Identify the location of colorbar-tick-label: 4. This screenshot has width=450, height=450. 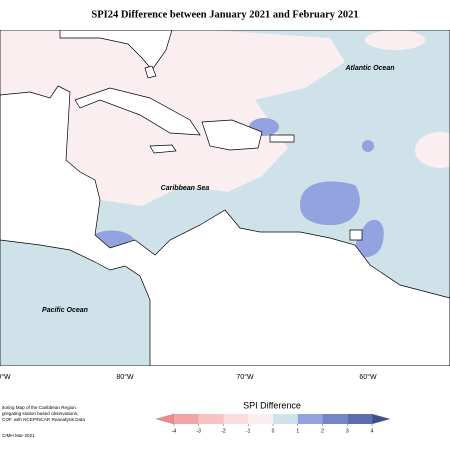
(372, 431).